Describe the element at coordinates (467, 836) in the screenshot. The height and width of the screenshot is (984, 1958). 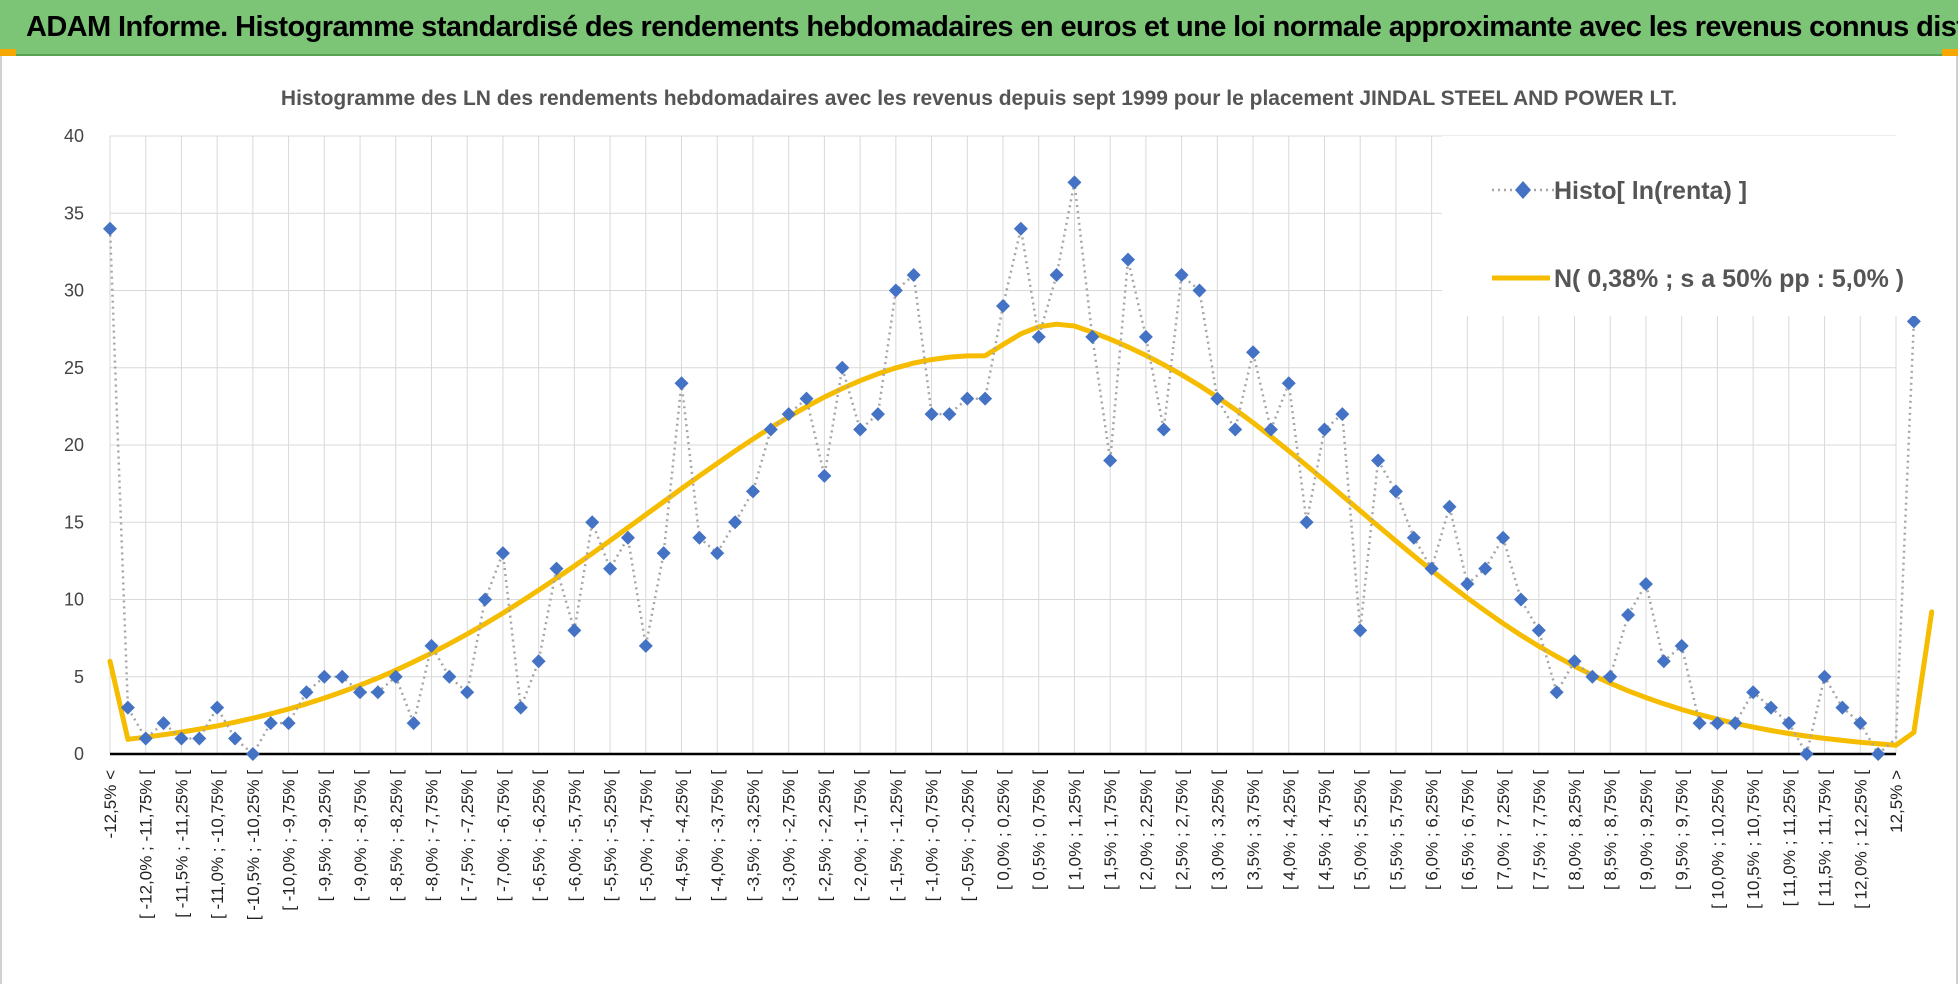
I see `x-tick-label: [ -7,5% ; -7,25% [` at that location.